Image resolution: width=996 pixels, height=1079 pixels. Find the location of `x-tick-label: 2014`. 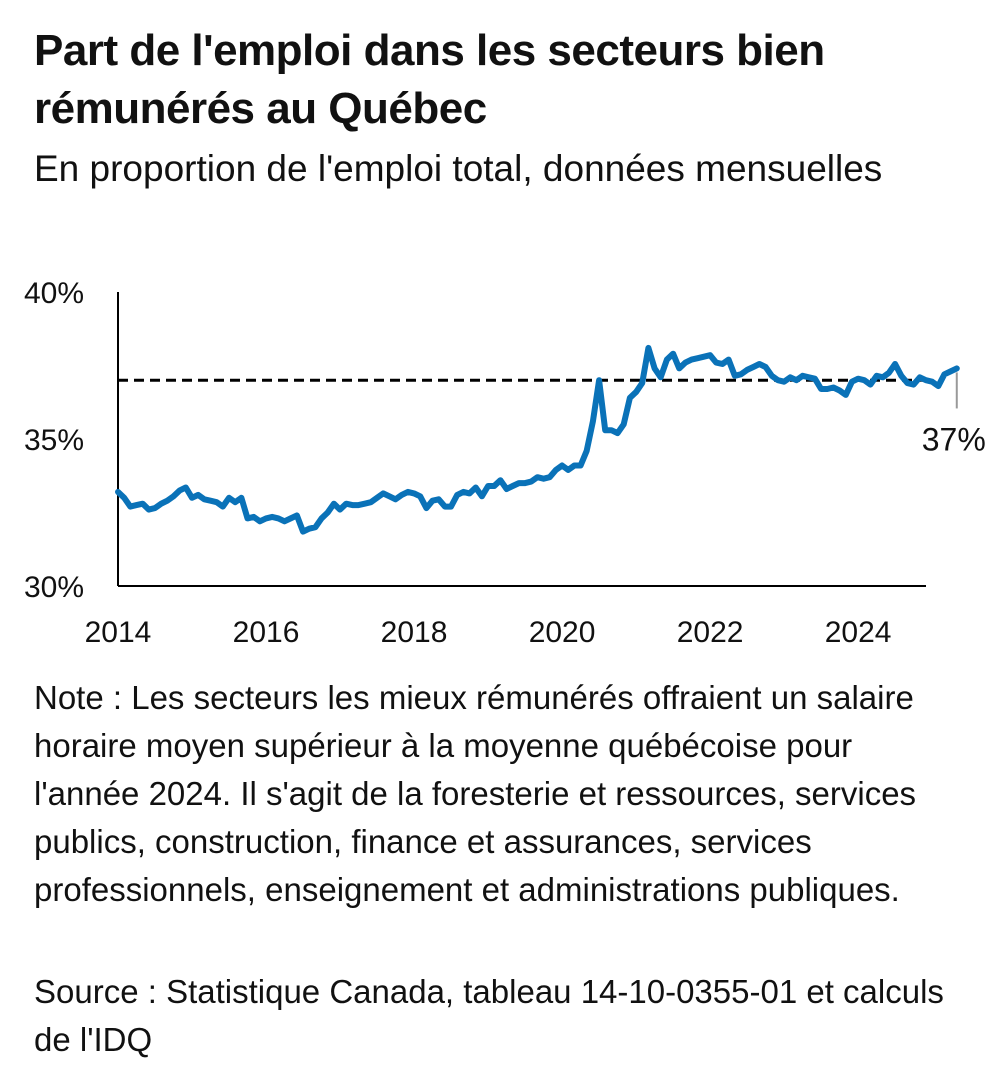

x-tick-label: 2014 is located at coordinates (118, 632).